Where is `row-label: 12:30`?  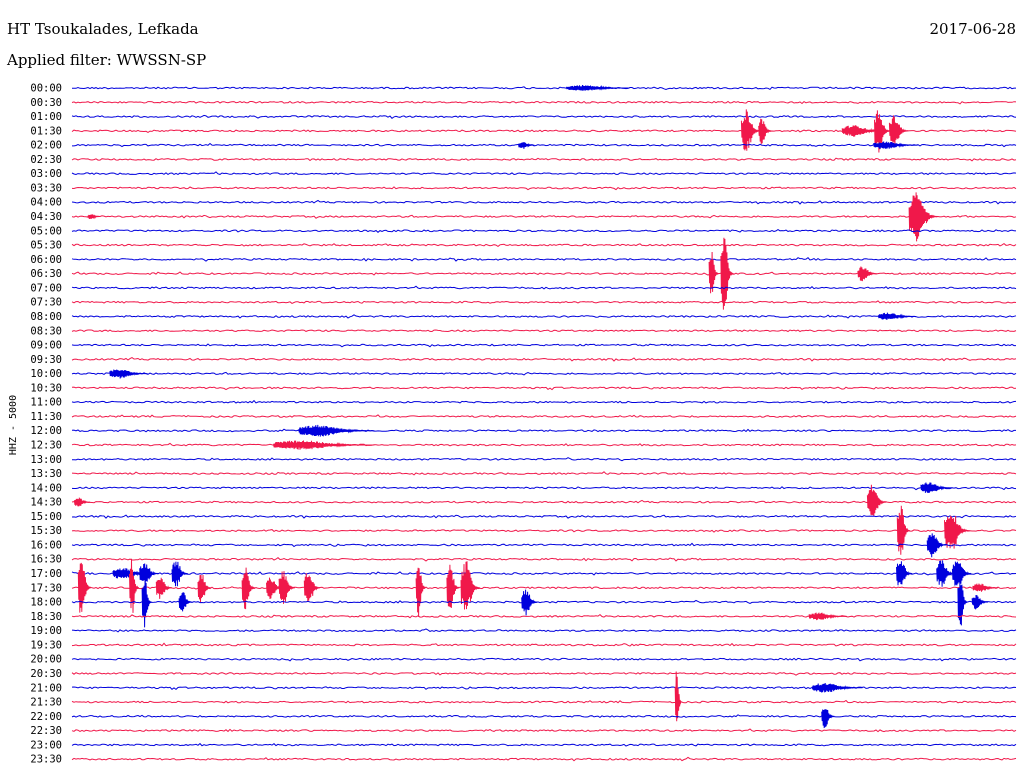 row-label: 12:30 is located at coordinates (46, 446).